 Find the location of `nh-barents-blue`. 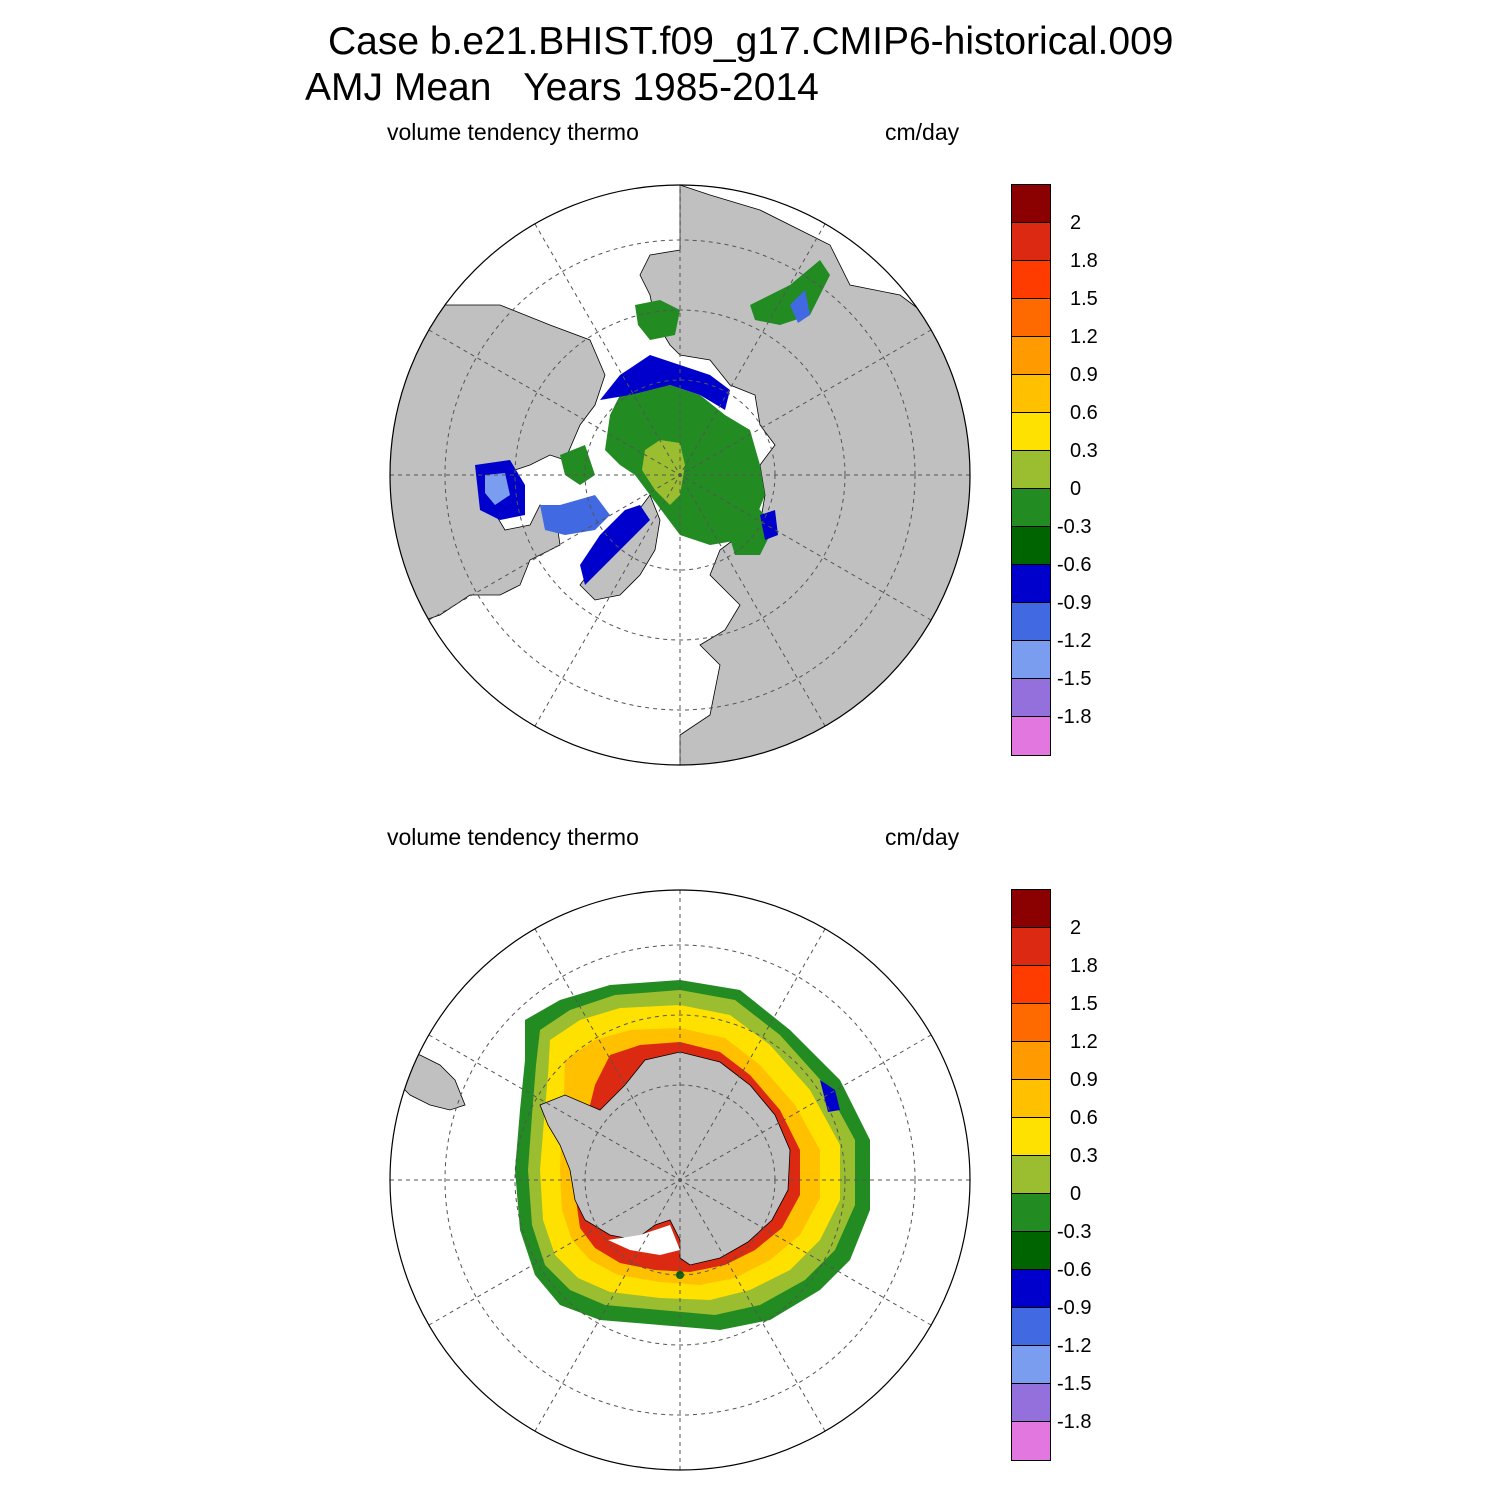

nh-barents-blue is located at coordinates (769, 525).